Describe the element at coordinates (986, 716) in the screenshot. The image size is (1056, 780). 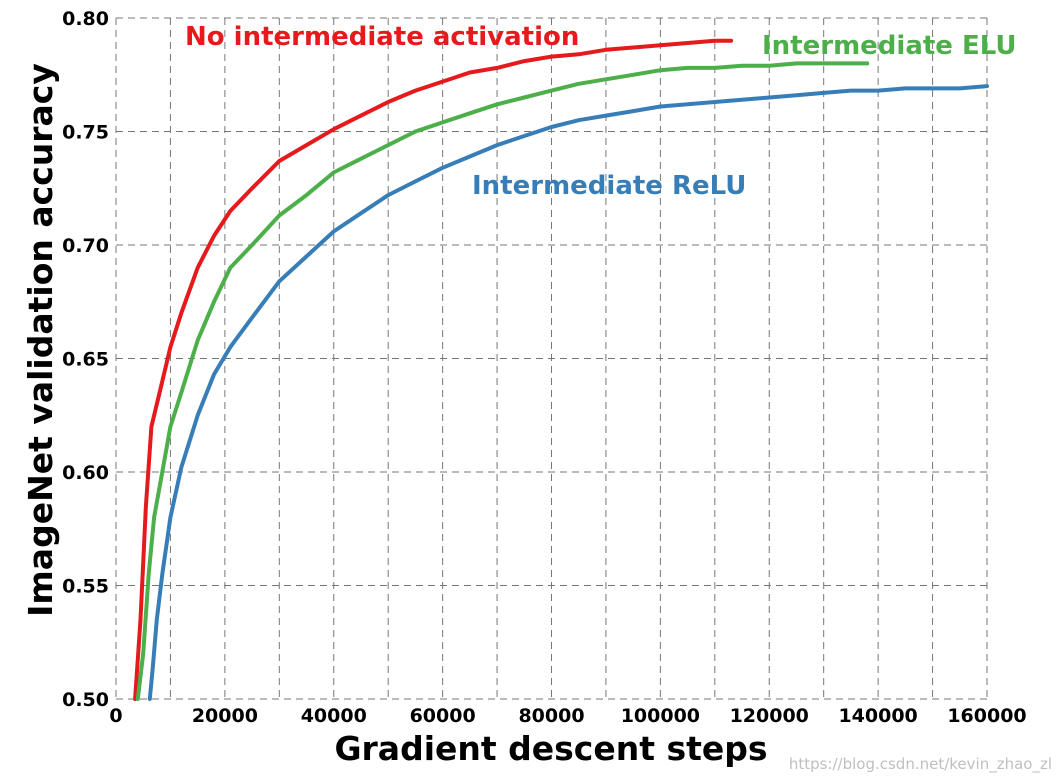
I see `x-tick-label: 160000` at that location.